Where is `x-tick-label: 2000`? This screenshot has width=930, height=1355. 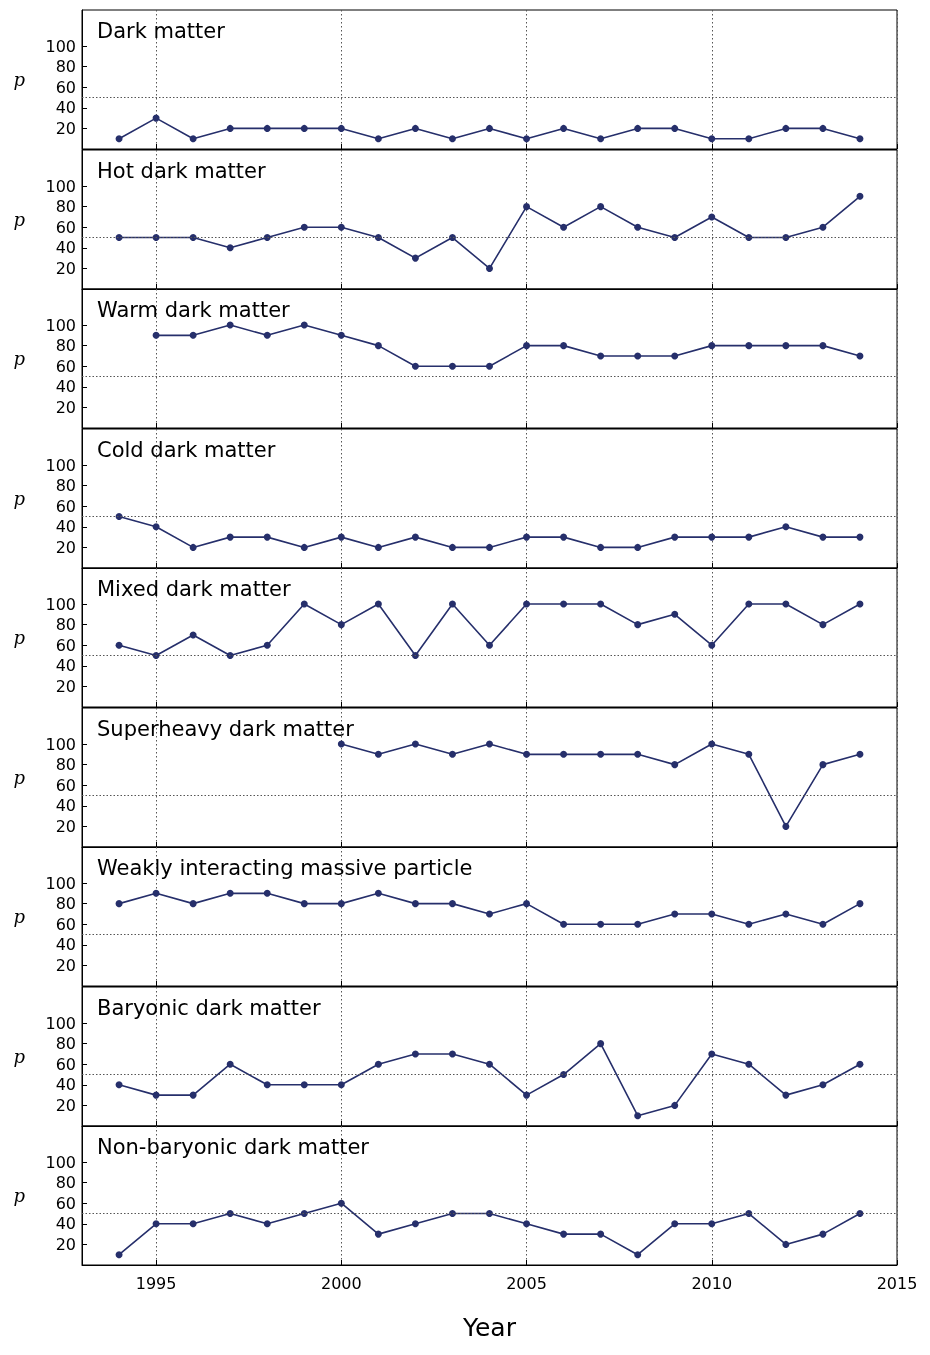
x-tick-label: 2000 is located at coordinates (341, 1283).